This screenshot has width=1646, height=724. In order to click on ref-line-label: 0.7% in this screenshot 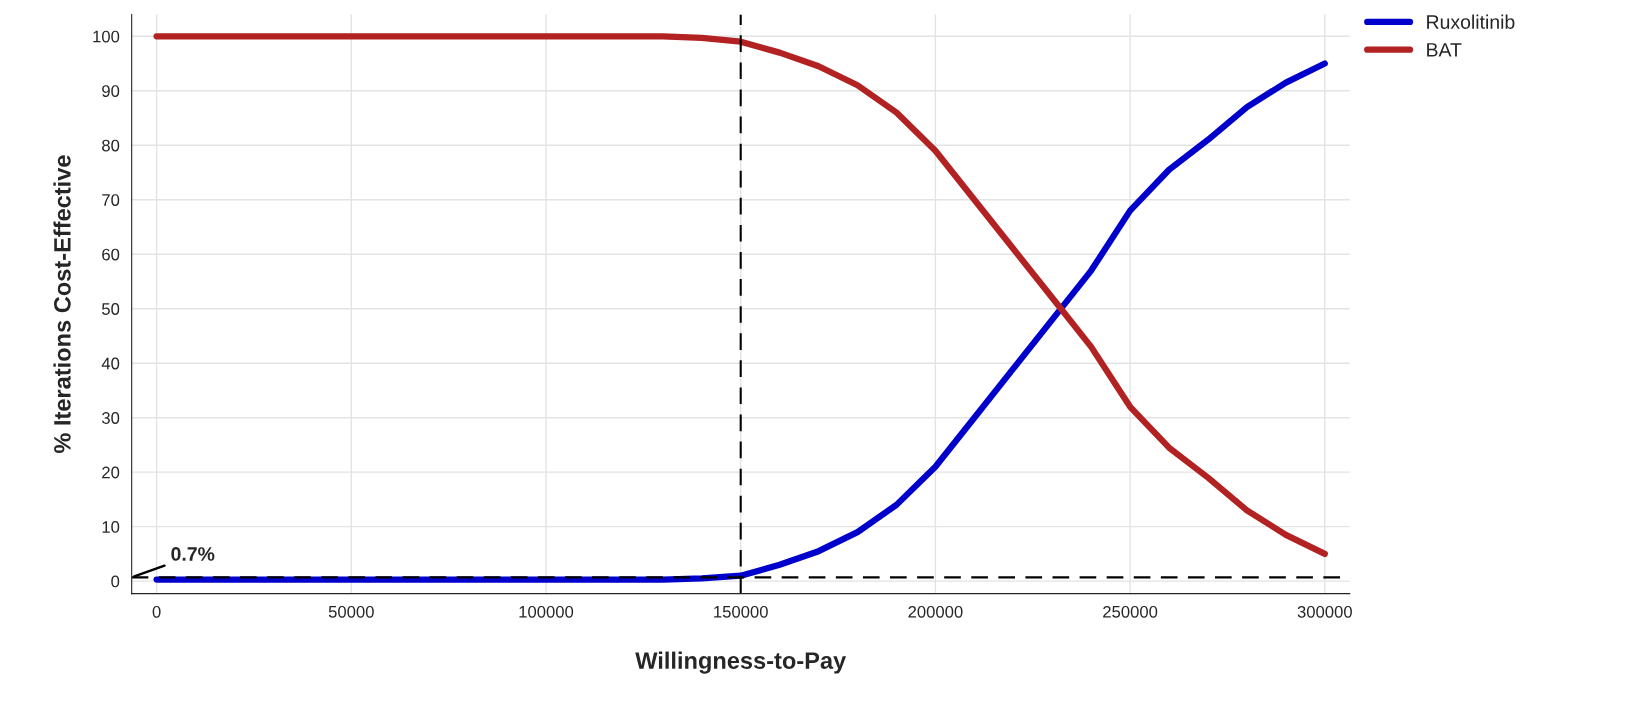, I will do `click(193, 554)`.